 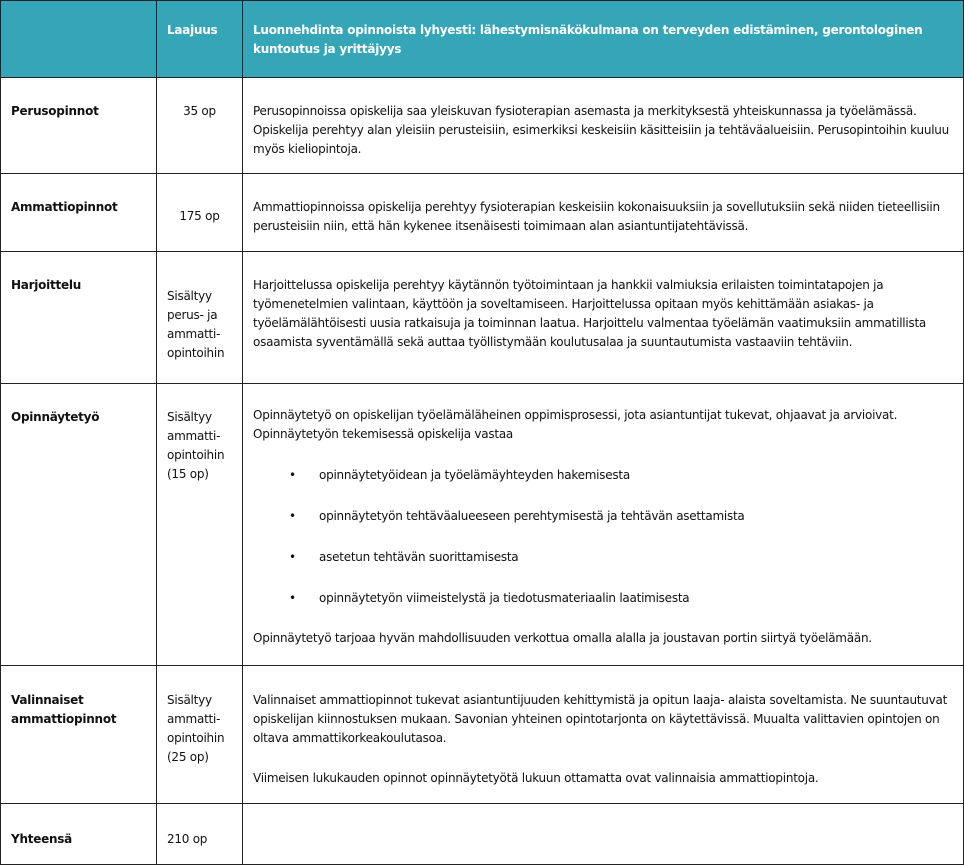 I want to click on row-scope: 175 op, so click(x=199, y=212).